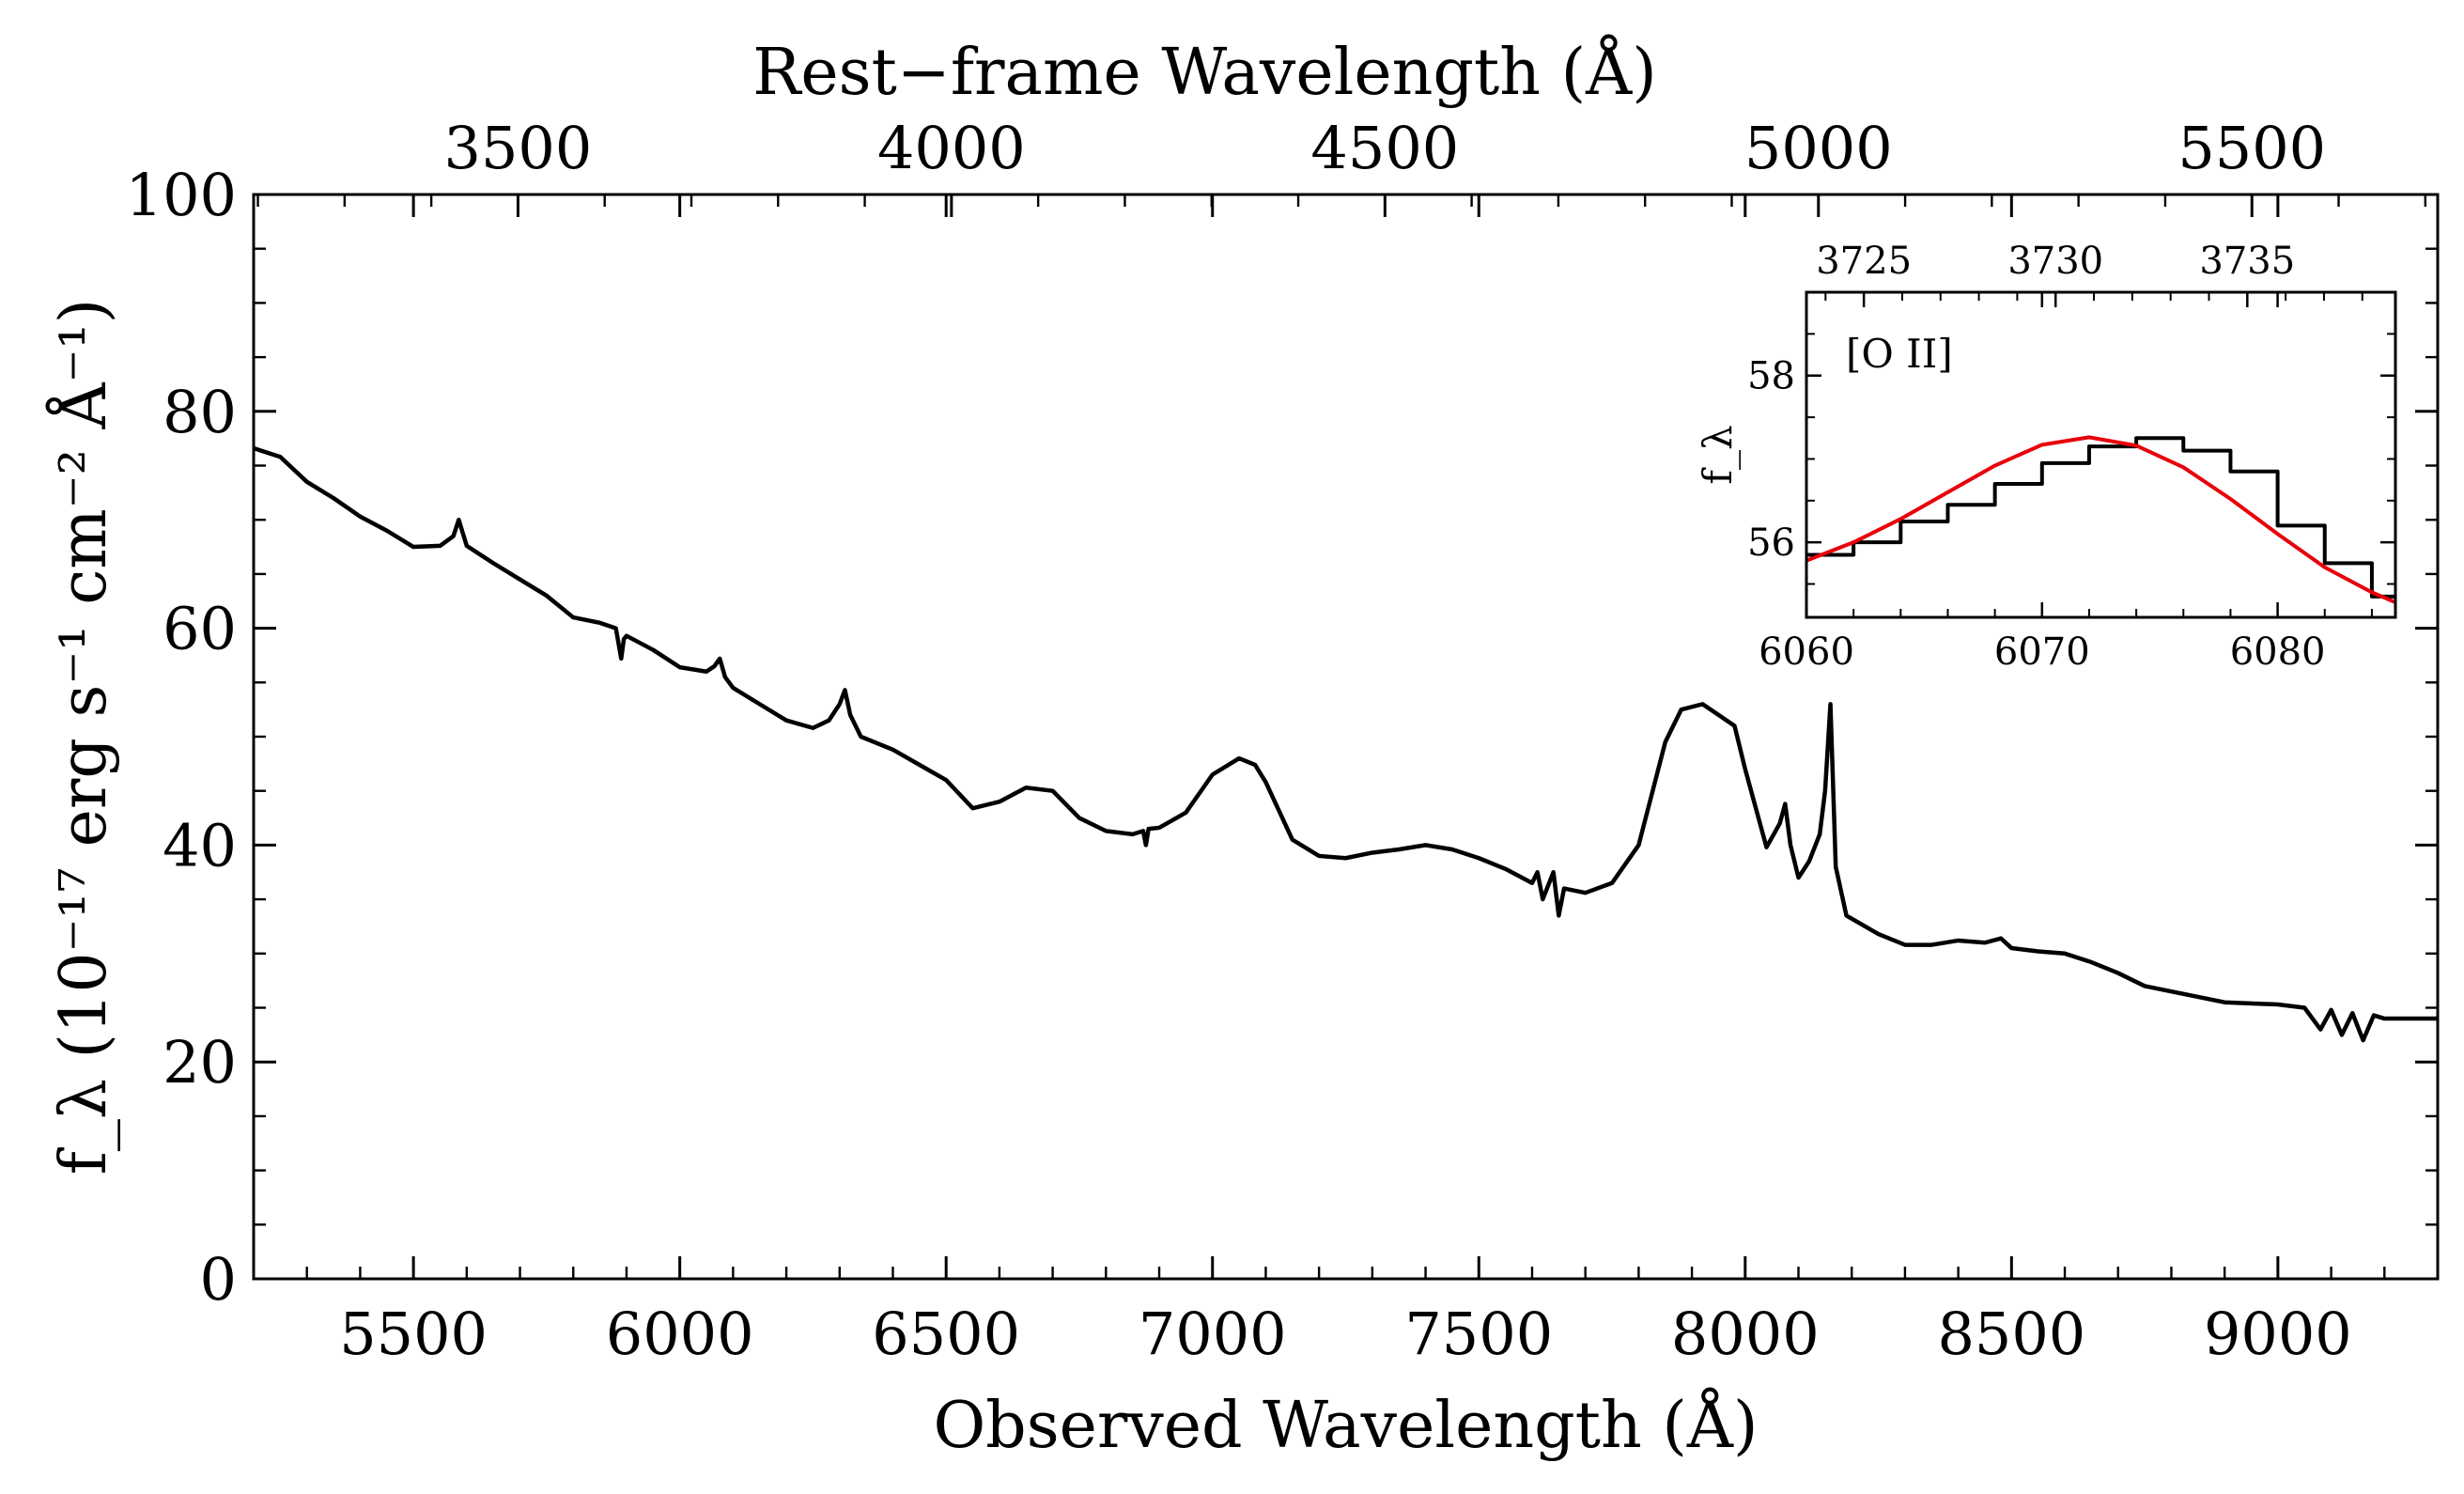 The width and height of the screenshot is (2464, 1494). What do you see at coordinates (680, 1333) in the screenshot?
I see `main-x-tick-label: 6000` at bounding box center [680, 1333].